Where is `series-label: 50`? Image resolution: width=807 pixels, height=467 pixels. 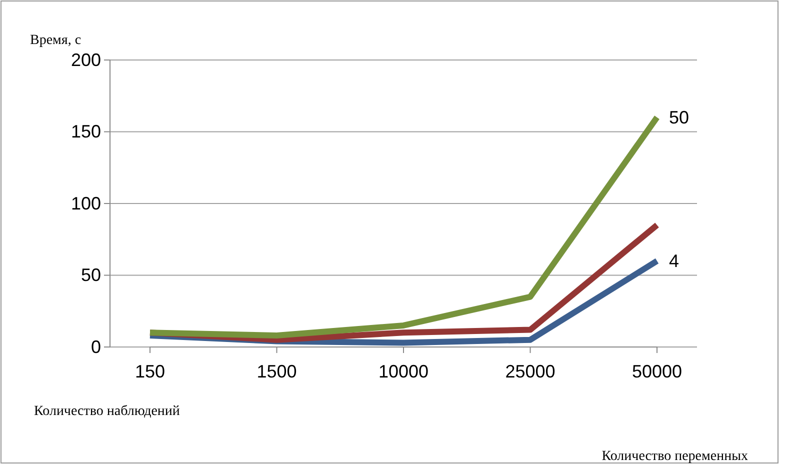 series-label: 50 is located at coordinates (679, 117).